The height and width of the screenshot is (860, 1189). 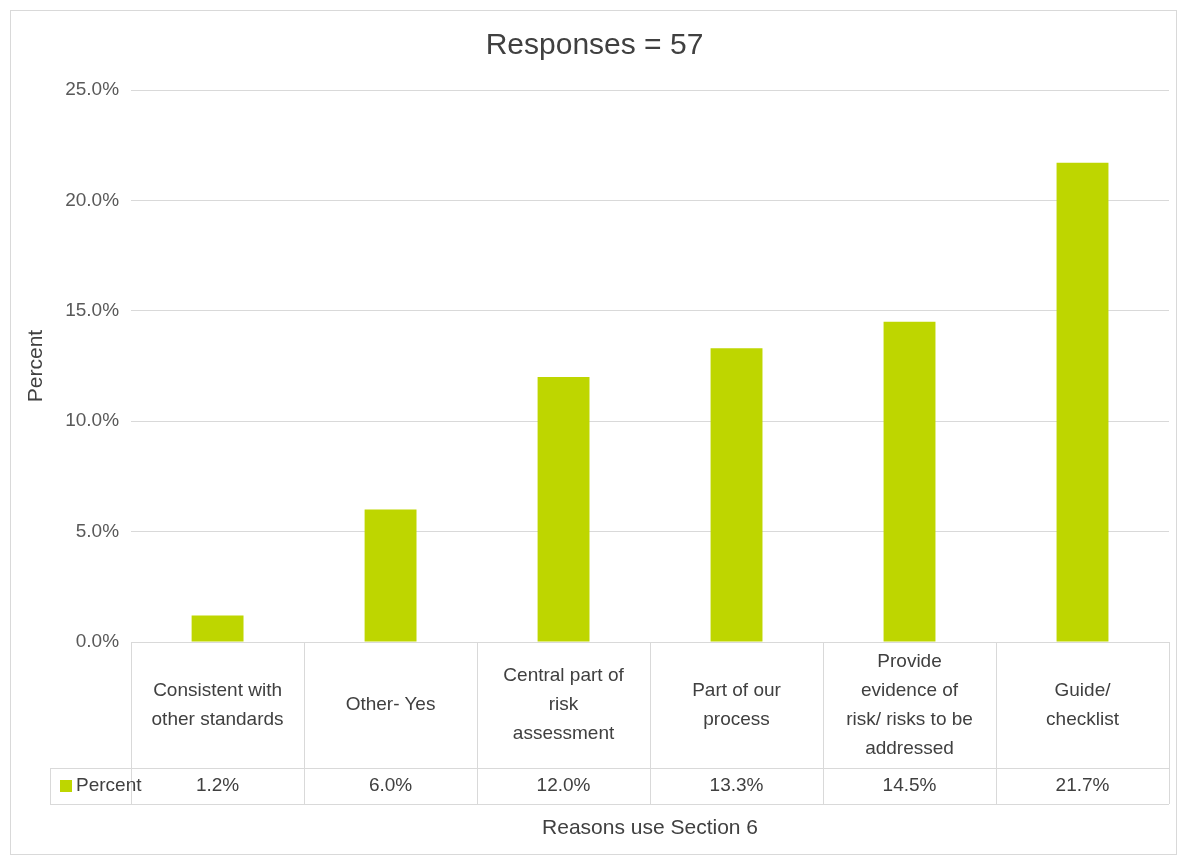 What do you see at coordinates (217, 703) in the screenshot?
I see `x-tick-label: Consistent with other standards` at bounding box center [217, 703].